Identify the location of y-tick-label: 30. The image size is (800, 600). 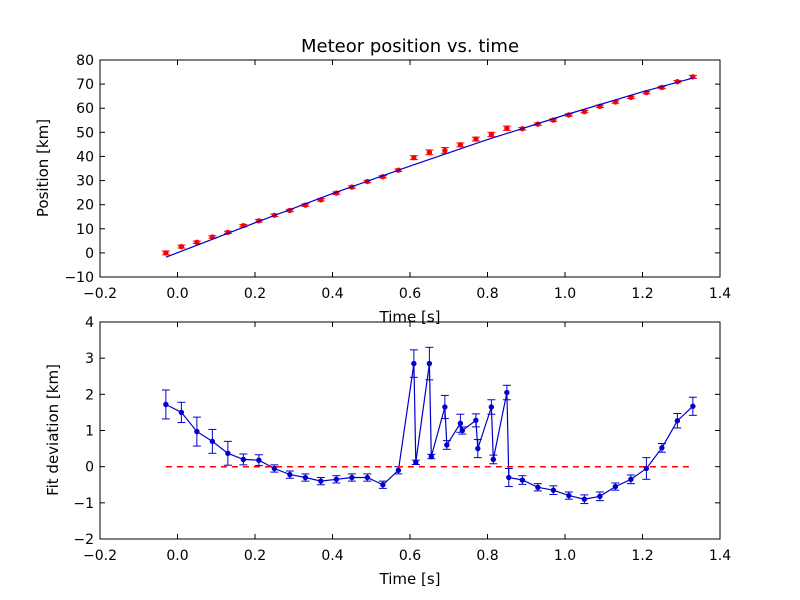
(85, 182).